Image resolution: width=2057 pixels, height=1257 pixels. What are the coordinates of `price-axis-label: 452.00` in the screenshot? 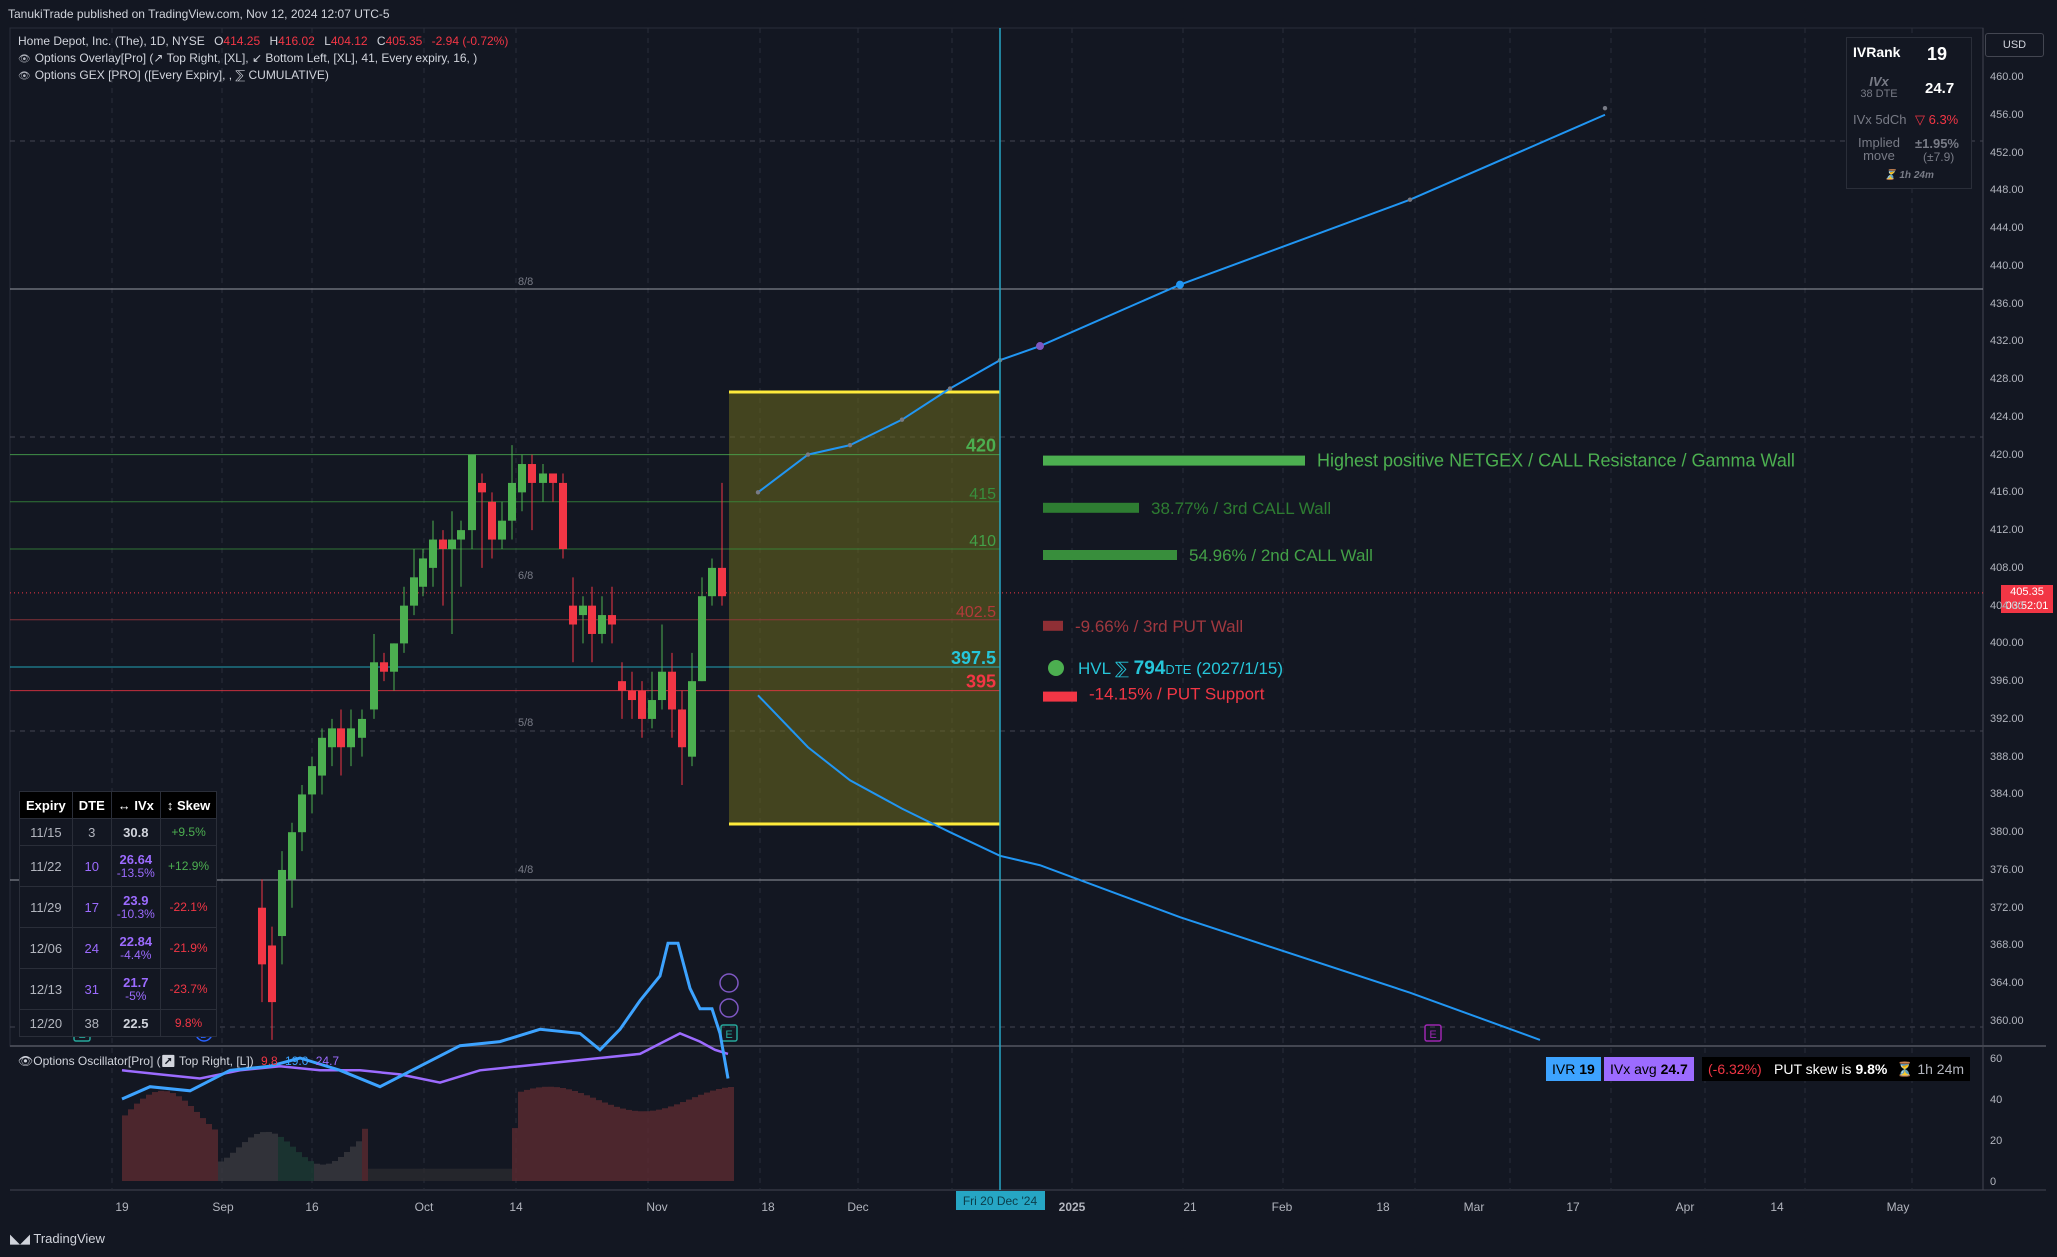 It's located at (2007, 152).